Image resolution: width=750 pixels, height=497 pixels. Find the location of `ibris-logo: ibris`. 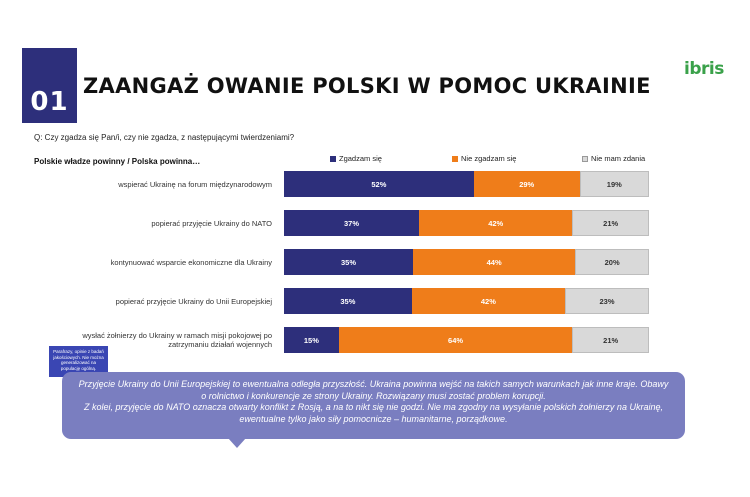

ibris-logo: ibris is located at coordinates (704, 69).